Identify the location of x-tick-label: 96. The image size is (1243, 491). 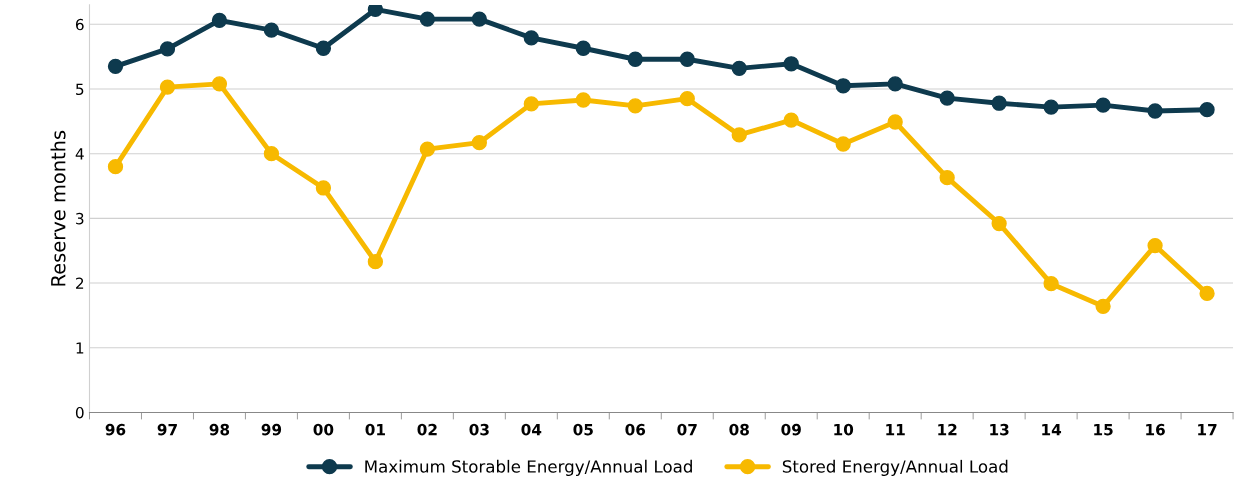
(115, 429).